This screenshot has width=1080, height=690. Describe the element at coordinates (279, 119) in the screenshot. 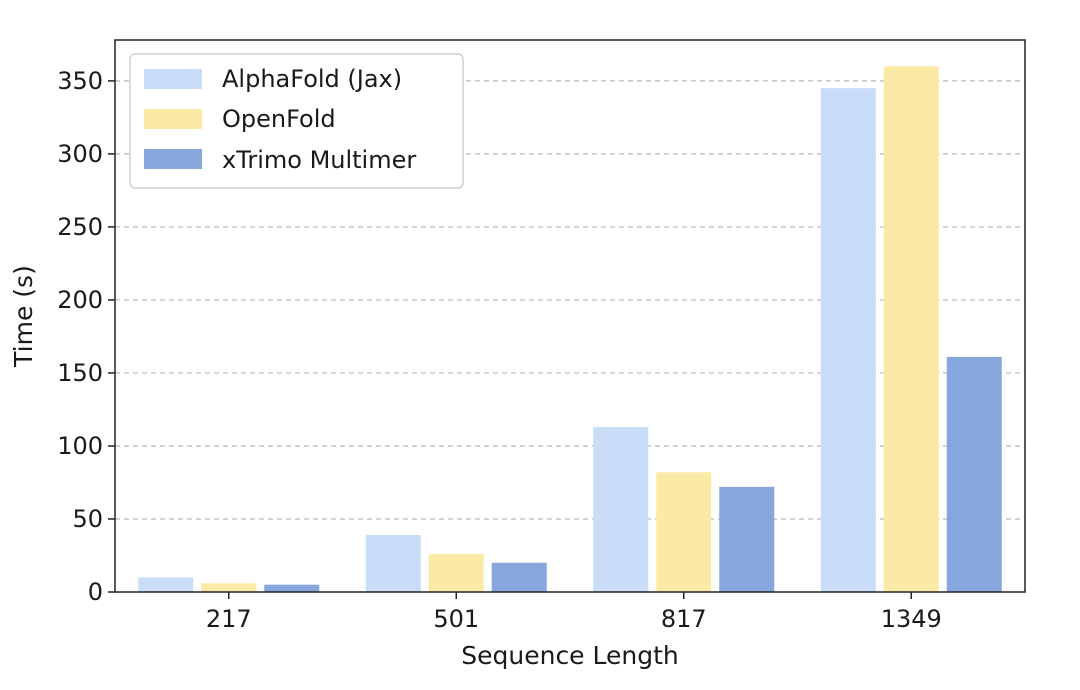

I see `legend-label-openfold: OpenFold` at that location.